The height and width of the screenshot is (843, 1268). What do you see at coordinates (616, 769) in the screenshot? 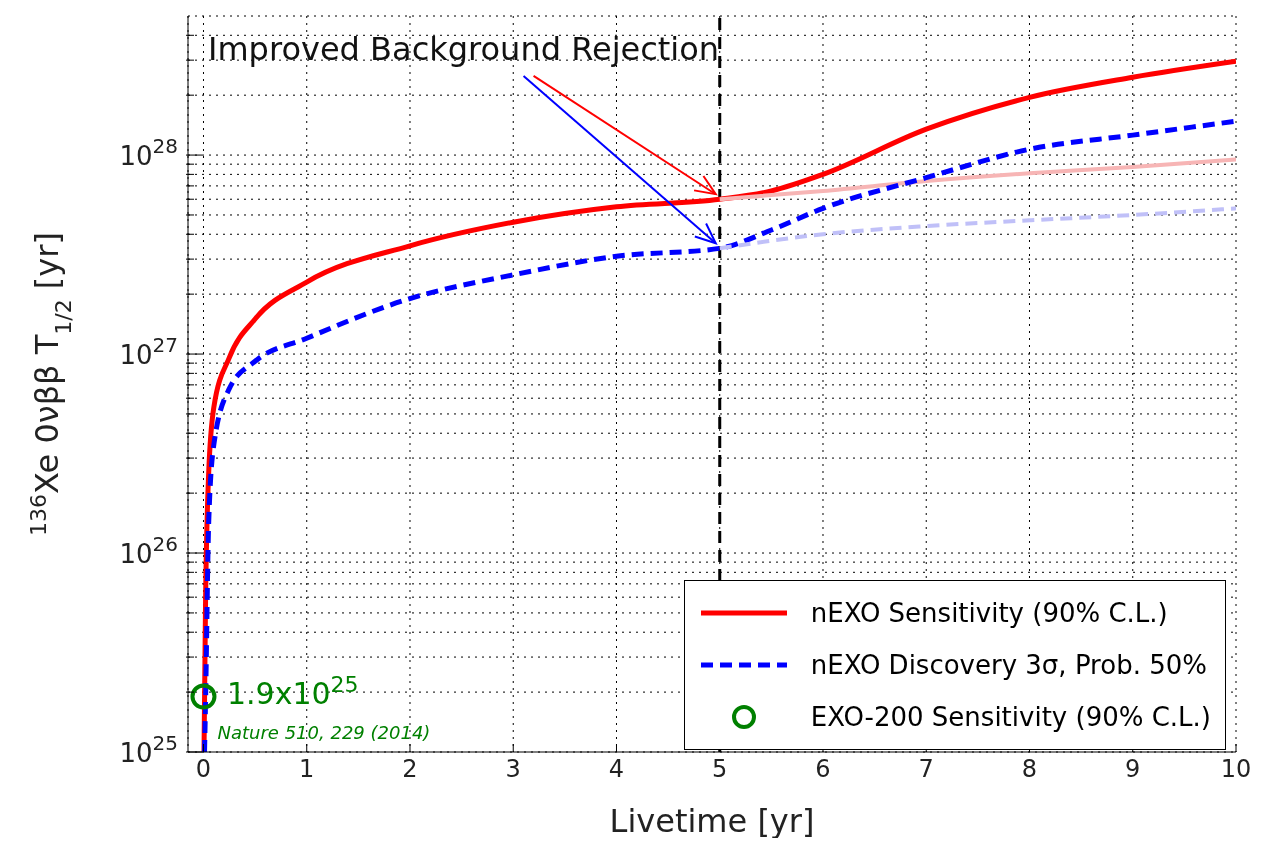
I see `x-tick-label: 4` at bounding box center [616, 769].